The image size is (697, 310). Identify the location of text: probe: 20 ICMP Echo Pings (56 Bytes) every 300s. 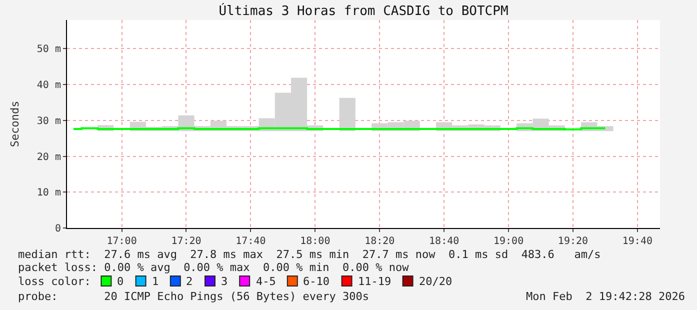
(193, 296).